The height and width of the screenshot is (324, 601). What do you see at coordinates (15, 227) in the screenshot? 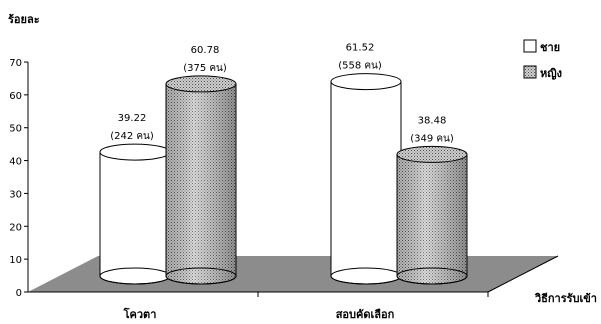
I see `y-tick-label: 20` at bounding box center [15, 227].